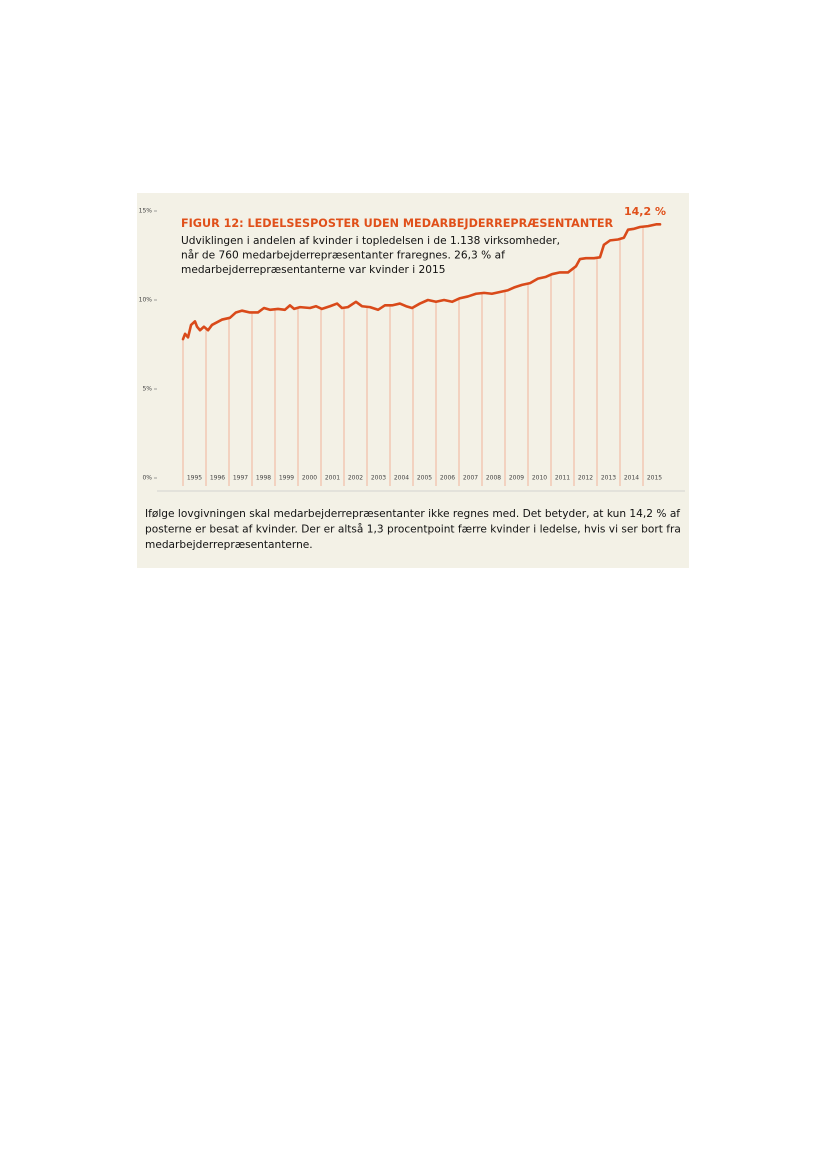 The height and width of the screenshot is (1169, 827). What do you see at coordinates (263, 478) in the screenshot?
I see `x-tick-label: 1998` at bounding box center [263, 478].